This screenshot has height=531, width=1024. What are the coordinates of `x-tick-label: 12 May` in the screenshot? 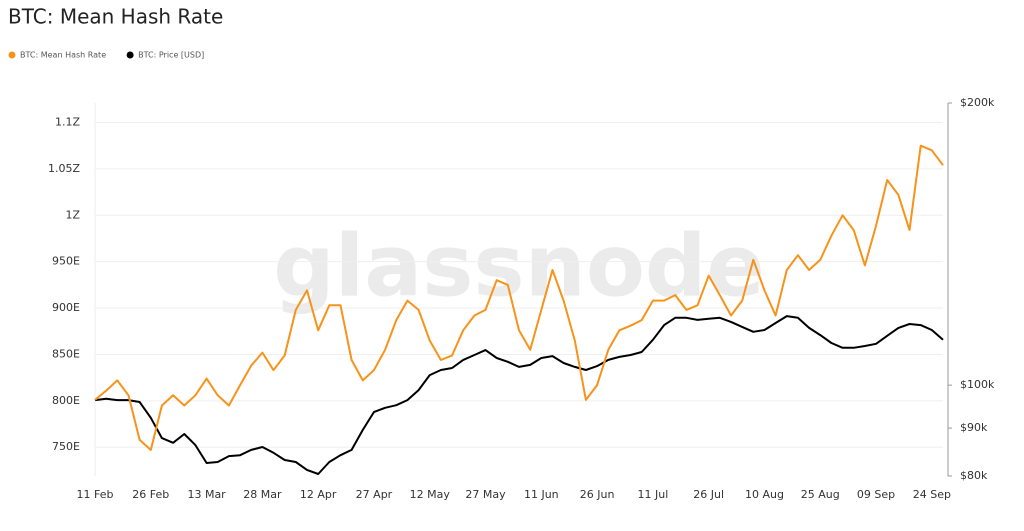 It's located at (430, 494).